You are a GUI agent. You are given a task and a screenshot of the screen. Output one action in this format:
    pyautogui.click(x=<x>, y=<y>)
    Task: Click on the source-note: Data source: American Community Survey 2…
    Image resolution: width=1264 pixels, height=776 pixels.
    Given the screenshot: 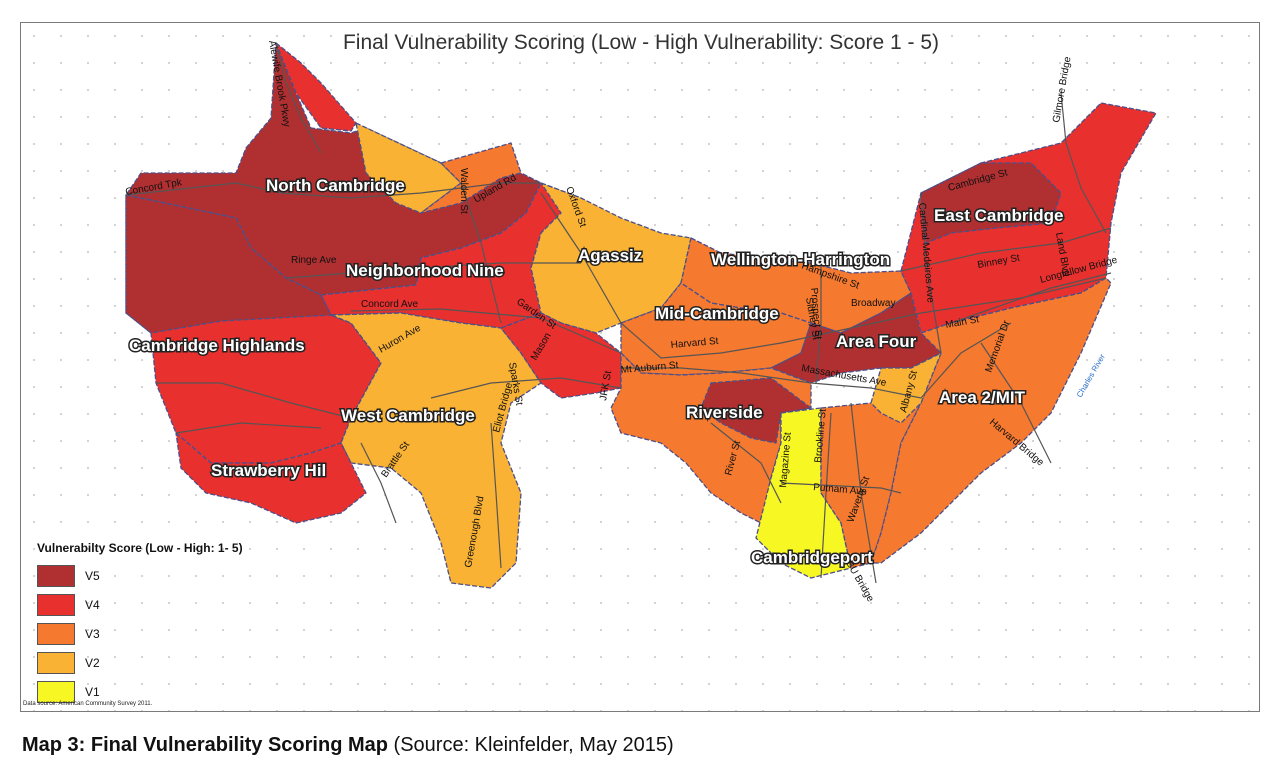 What is the action you would take?
    pyautogui.click(x=88, y=704)
    